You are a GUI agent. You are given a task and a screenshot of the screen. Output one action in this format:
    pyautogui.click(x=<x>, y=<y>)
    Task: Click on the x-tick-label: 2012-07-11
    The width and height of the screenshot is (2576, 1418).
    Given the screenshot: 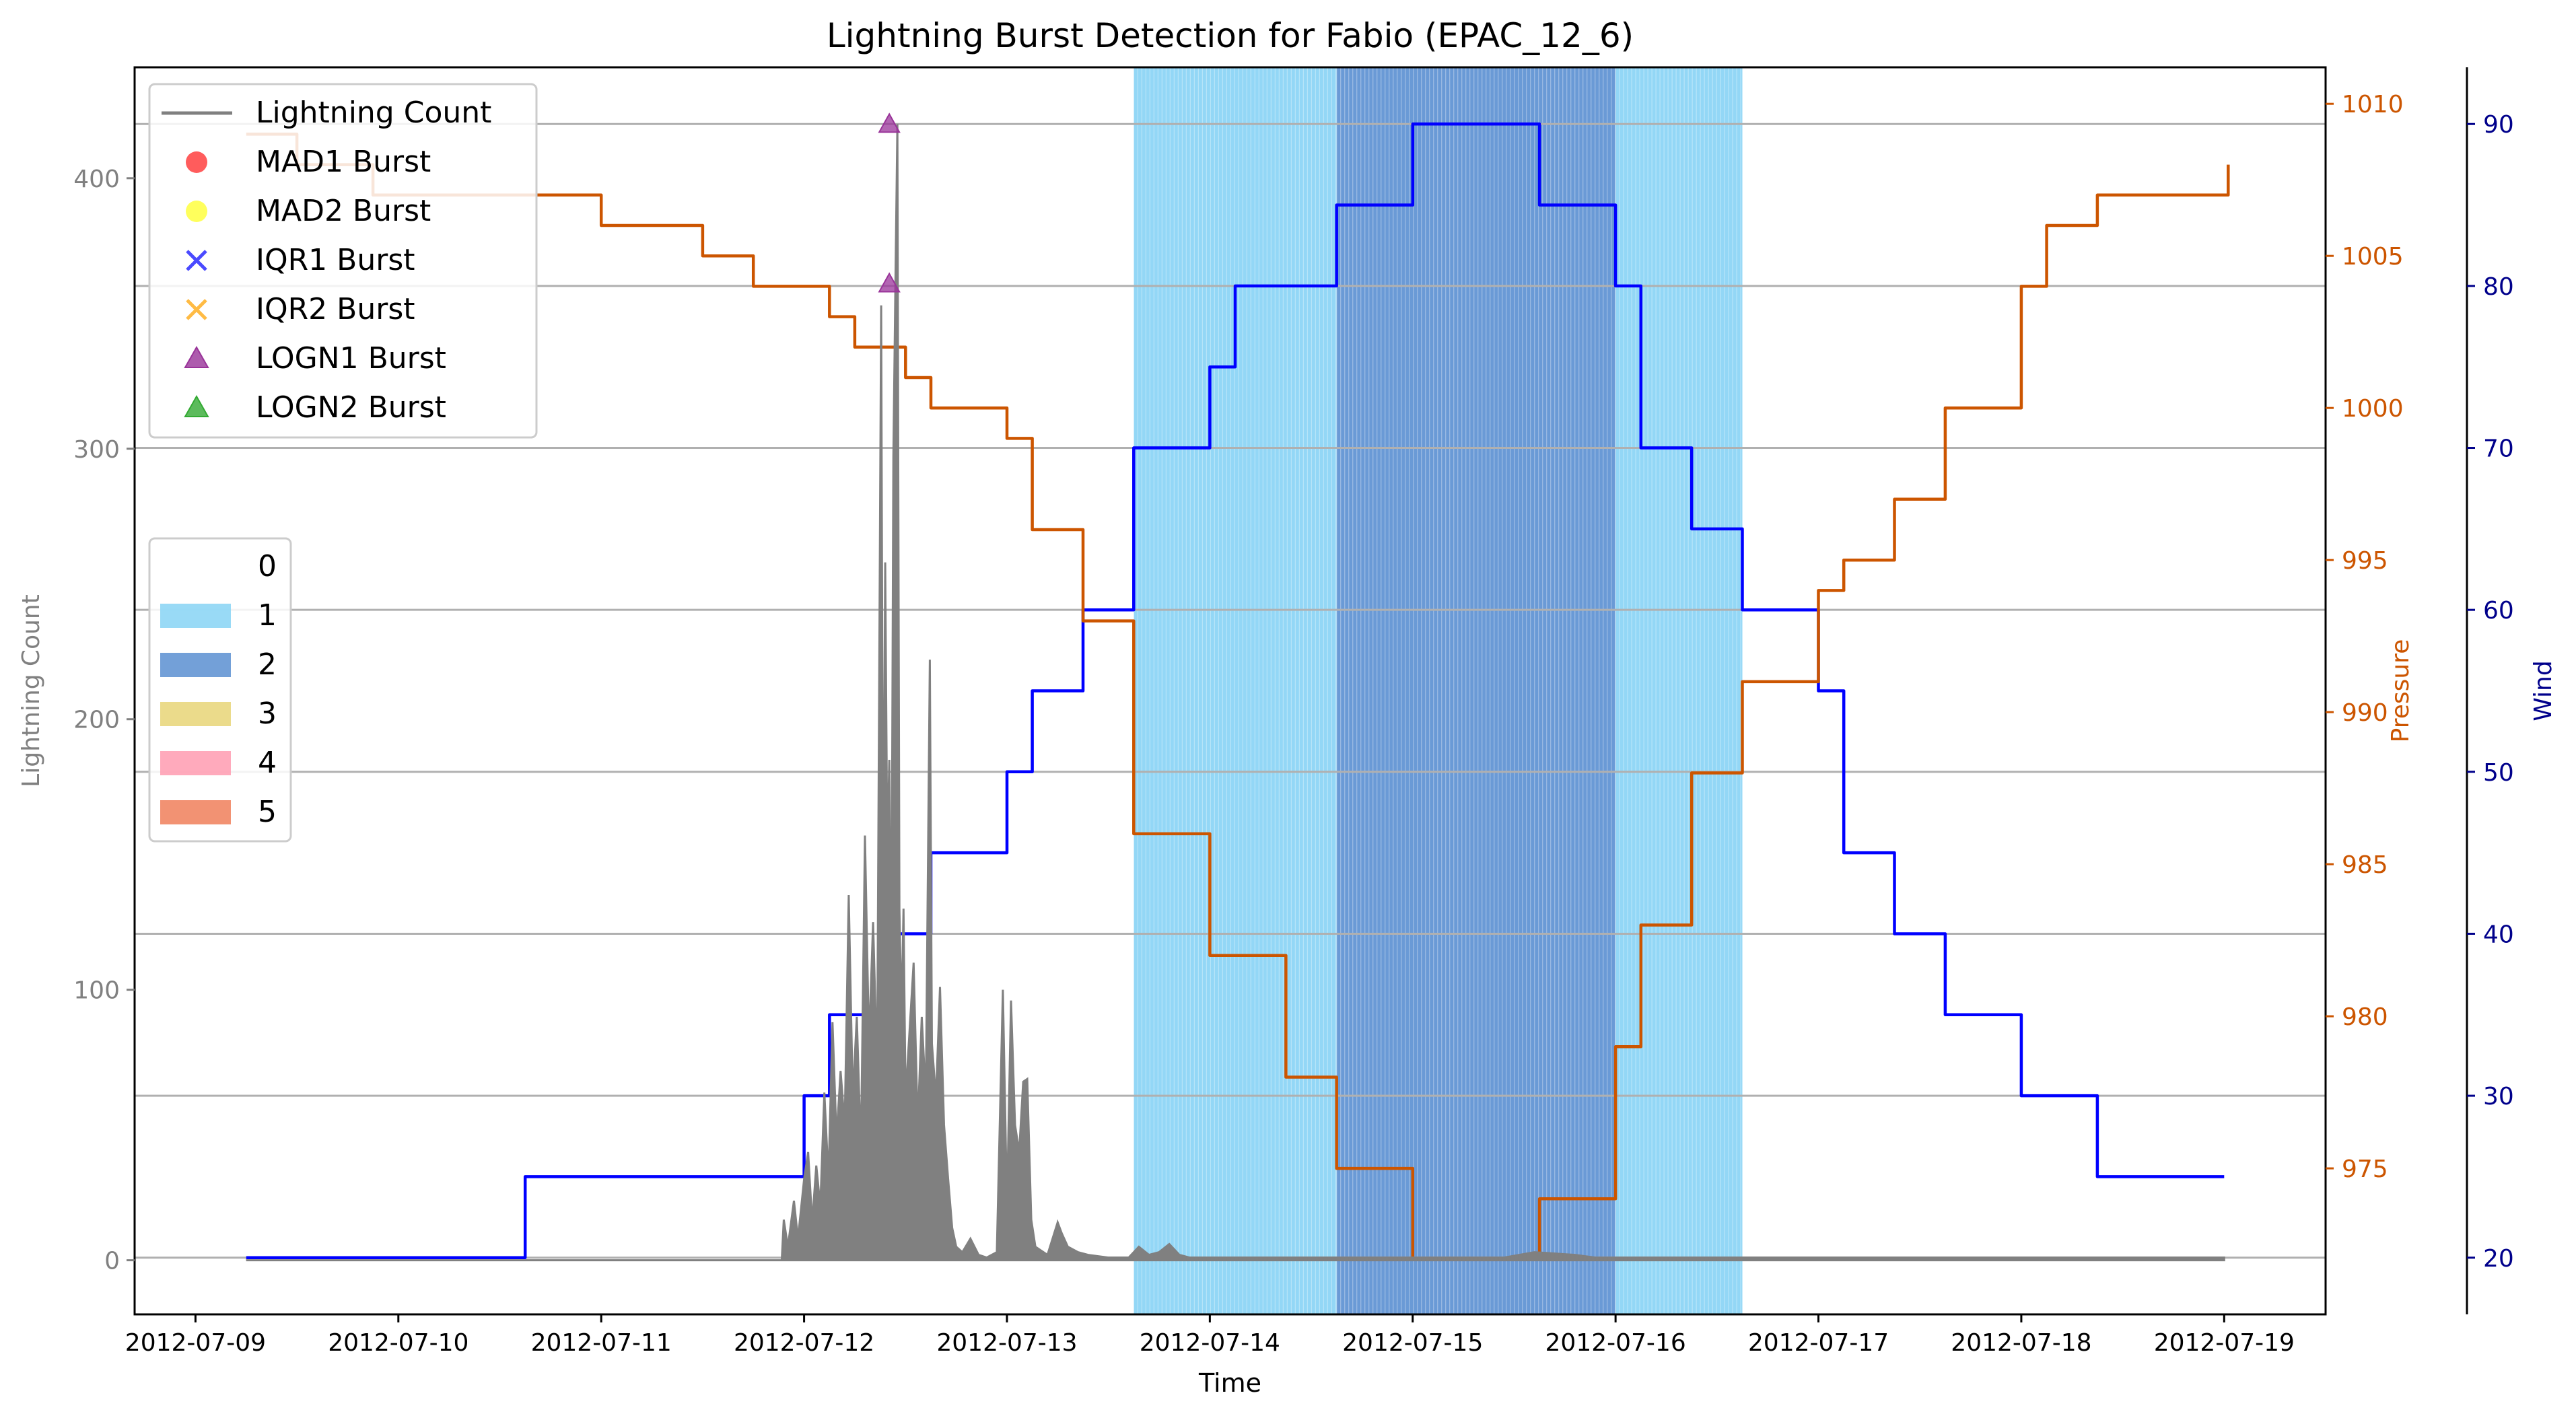 What is the action you would take?
    pyautogui.click(x=601, y=1343)
    